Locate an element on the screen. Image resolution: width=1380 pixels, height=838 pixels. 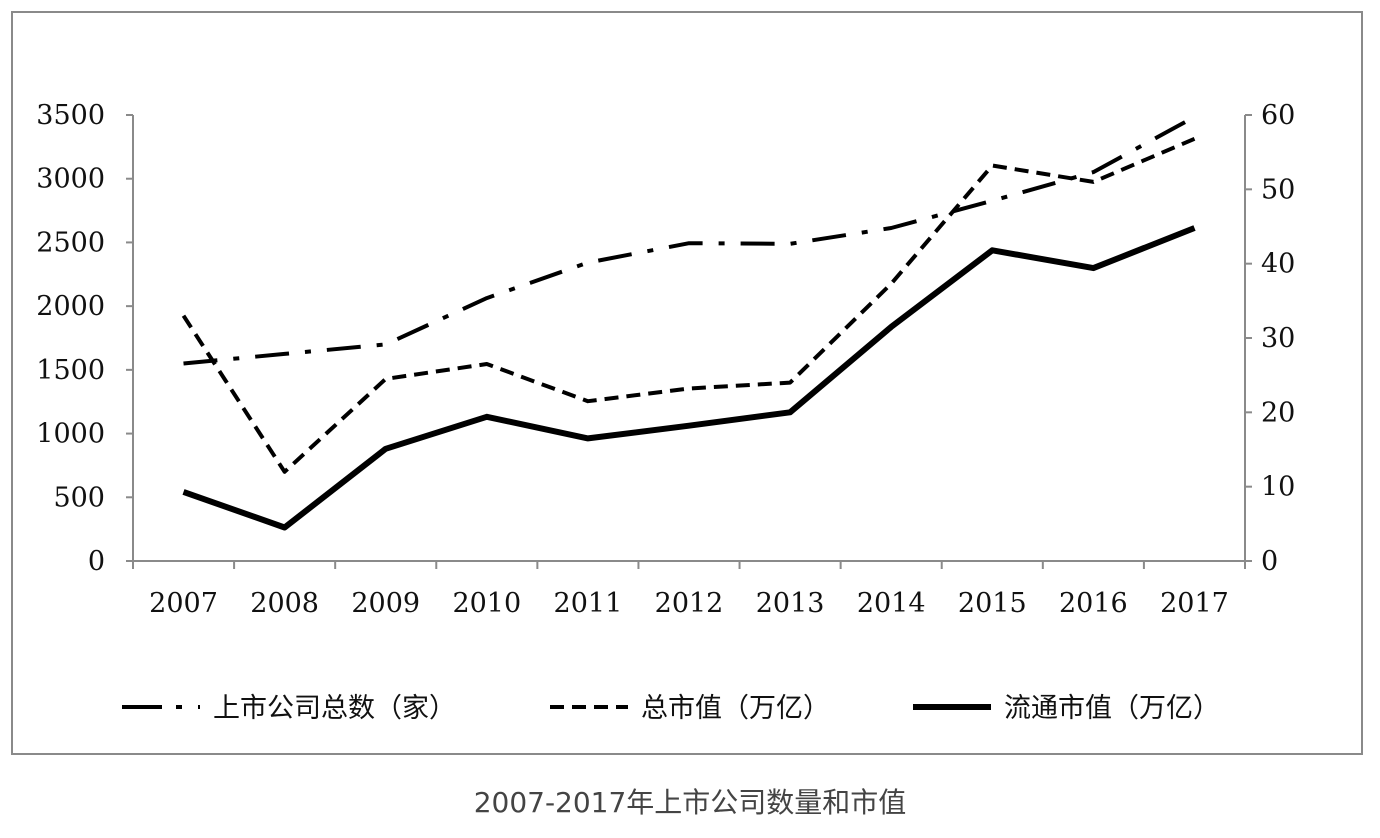
chart-legend: 上市公司总数（家） 总市值（万亿） 流通市值（万亿） is located at coordinates (671, 708).